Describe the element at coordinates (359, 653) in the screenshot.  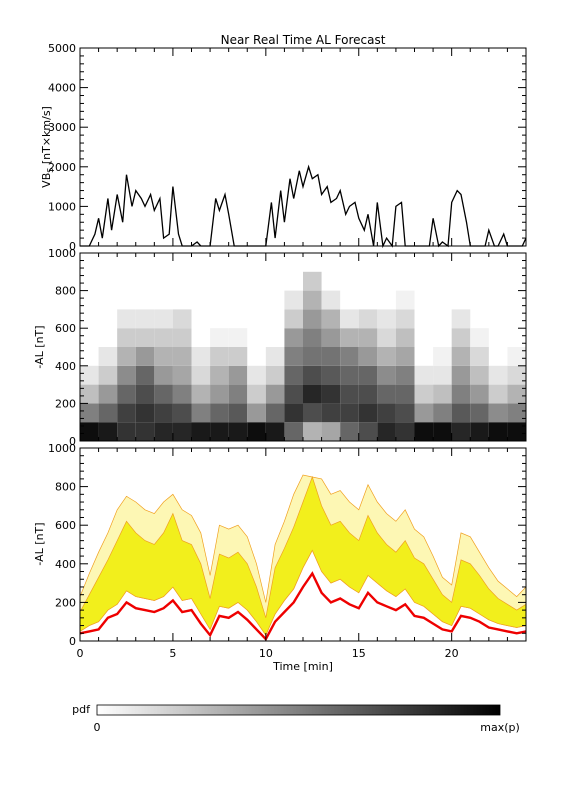
I see `x-tick-label: 15` at that location.